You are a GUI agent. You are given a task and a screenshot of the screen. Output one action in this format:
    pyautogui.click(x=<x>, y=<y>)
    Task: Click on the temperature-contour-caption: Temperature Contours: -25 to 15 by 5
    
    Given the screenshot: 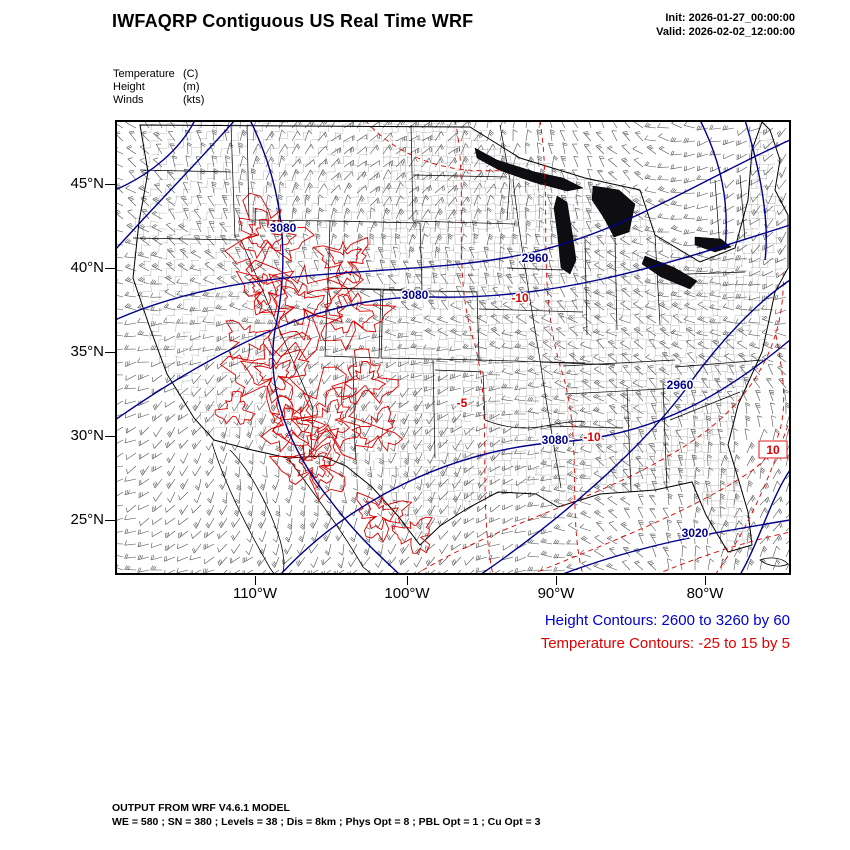 What is the action you would take?
    pyautogui.click(x=665, y=643)
    